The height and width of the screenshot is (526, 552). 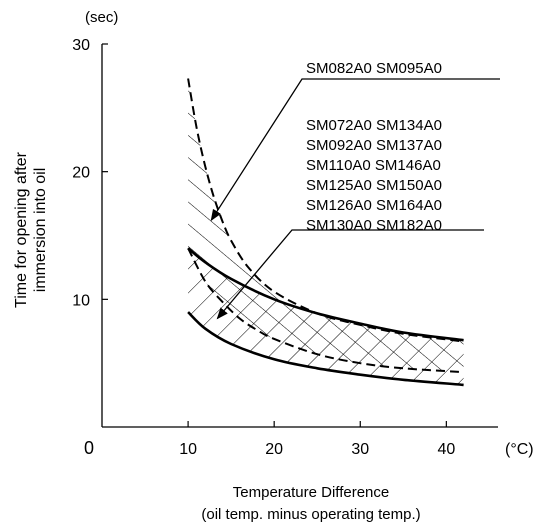 What do you see at coordinates (21, 229) in the screenshot?
I see `y-axis-title-line-1: Time for opening after` at bounding box center [21, 229].